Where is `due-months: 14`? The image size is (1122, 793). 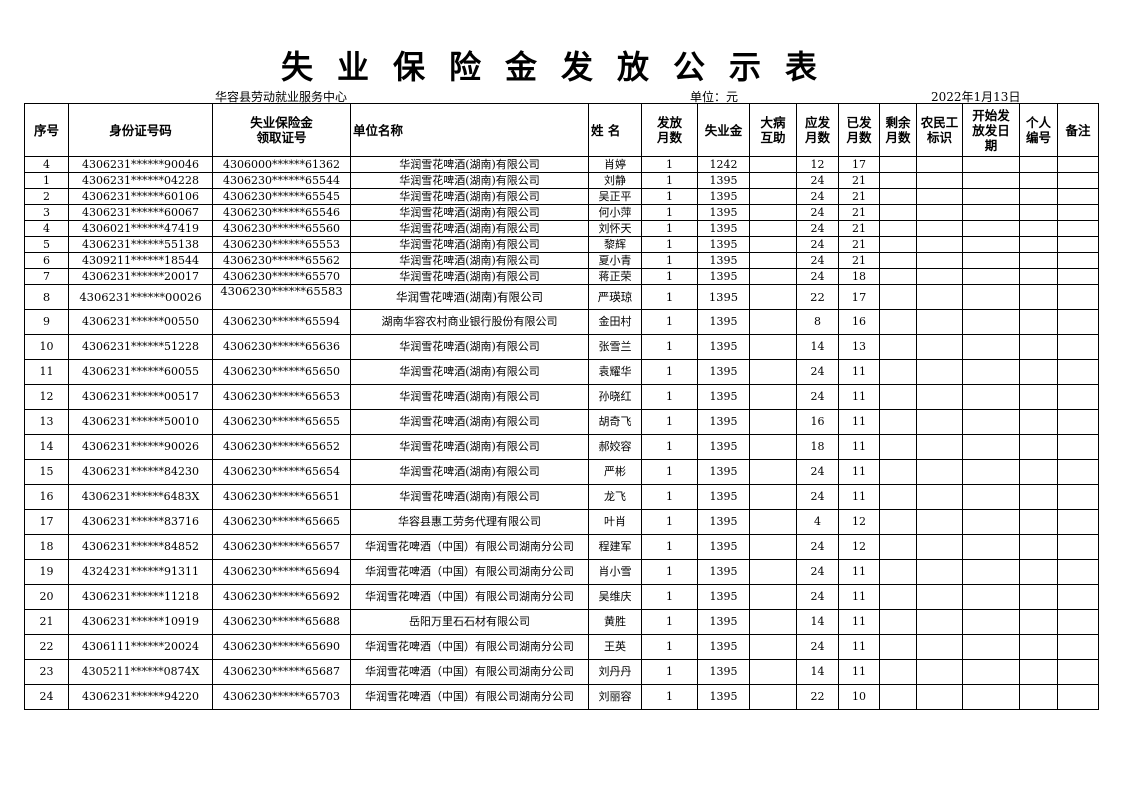 due-months: 14 is located at coordinates (817, 672).